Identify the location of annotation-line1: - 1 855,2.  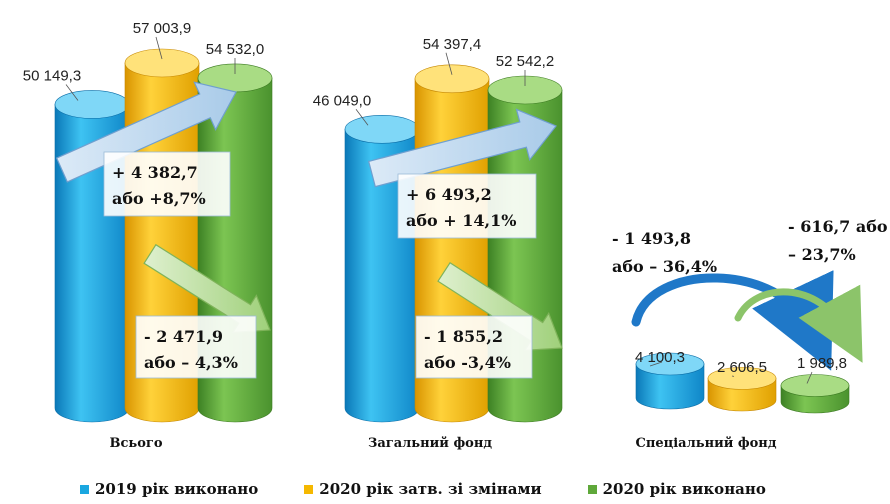
(463, 336).